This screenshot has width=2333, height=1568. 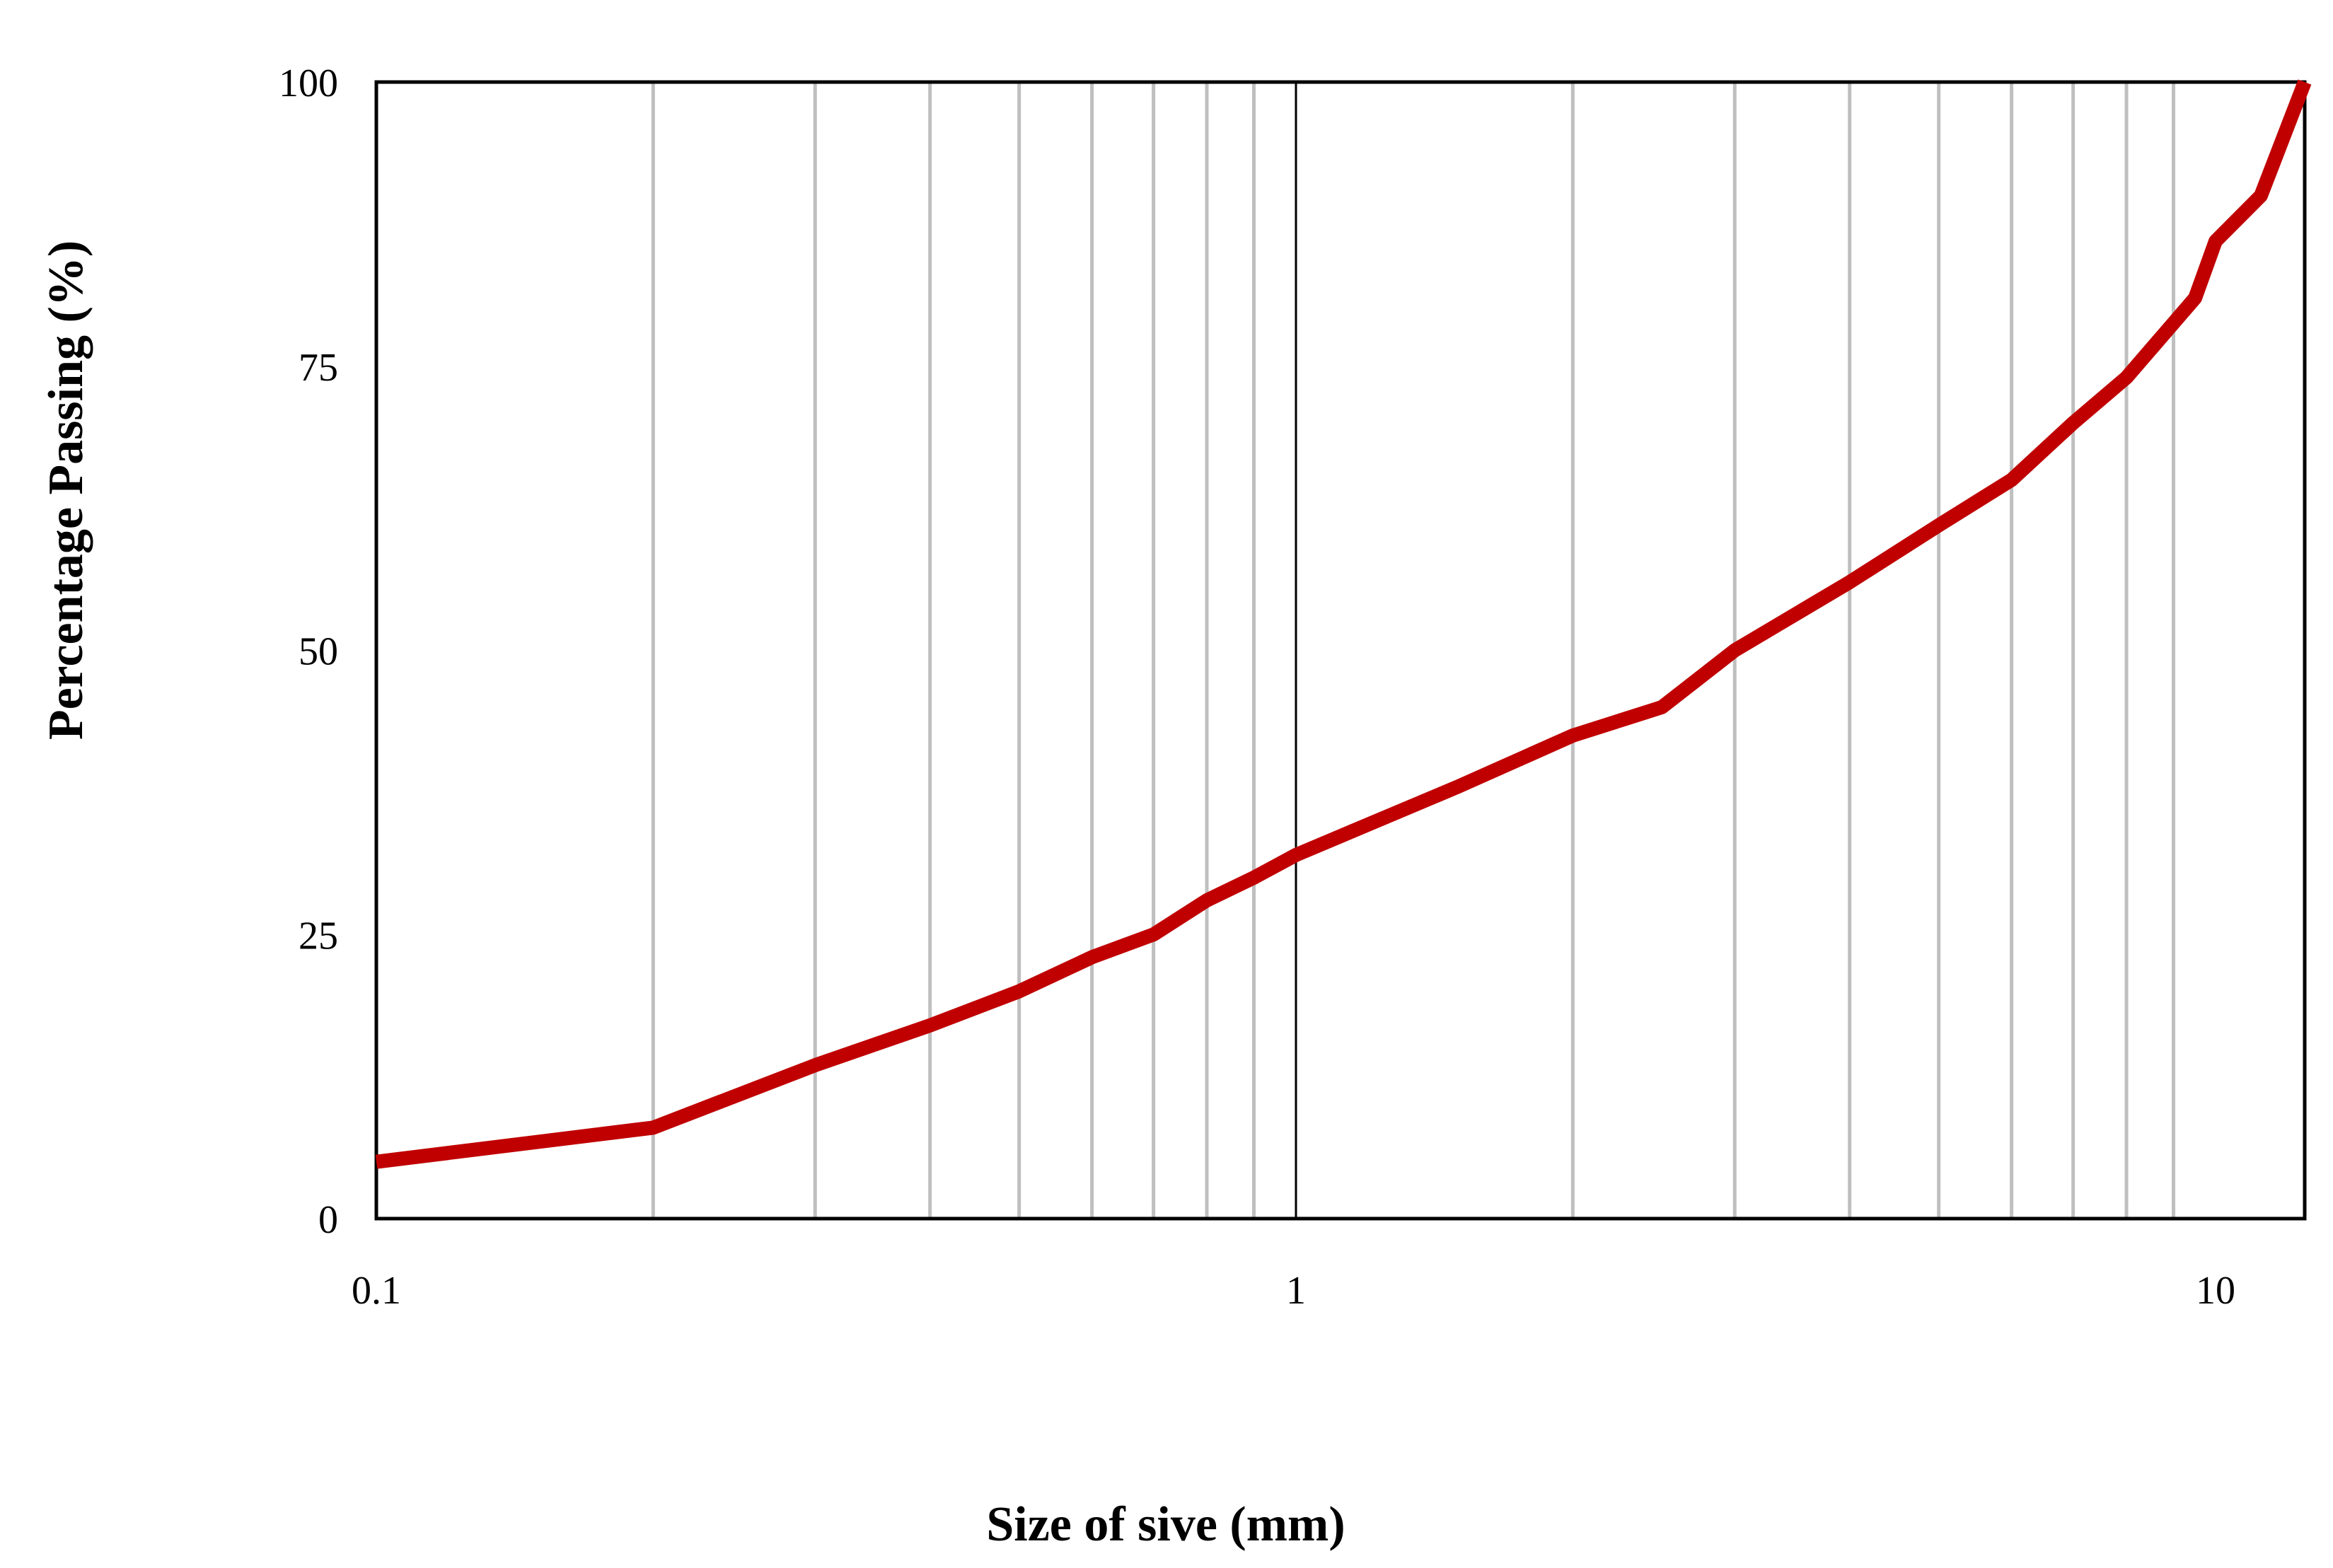 What do you see at coordinates (318, 652) in the screenshot?
I see `y-tick-label: 50` at bounding box center [318, 652].